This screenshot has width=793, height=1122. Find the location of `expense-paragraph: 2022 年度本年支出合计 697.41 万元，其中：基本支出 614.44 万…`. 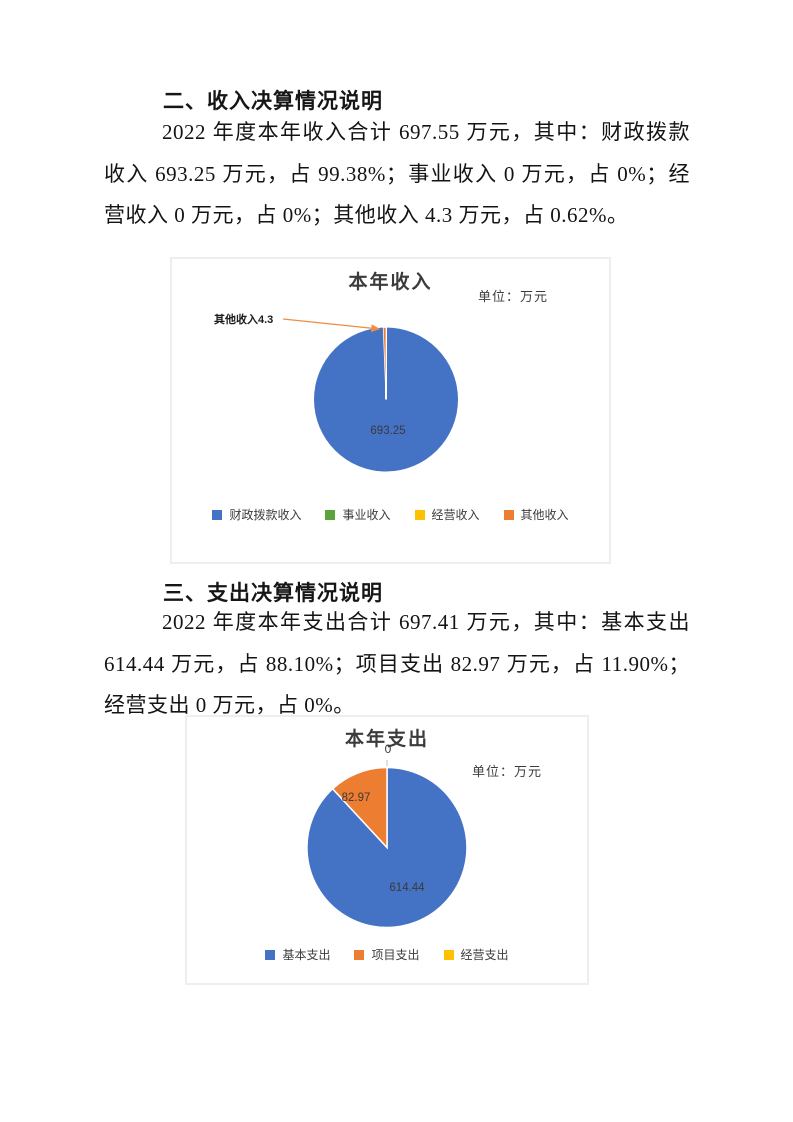

expense-paragraph: 2022 年度本年支出合计 697.41 万元，其中：基本支出 614.44 万… is located at coordinates (397, 663).